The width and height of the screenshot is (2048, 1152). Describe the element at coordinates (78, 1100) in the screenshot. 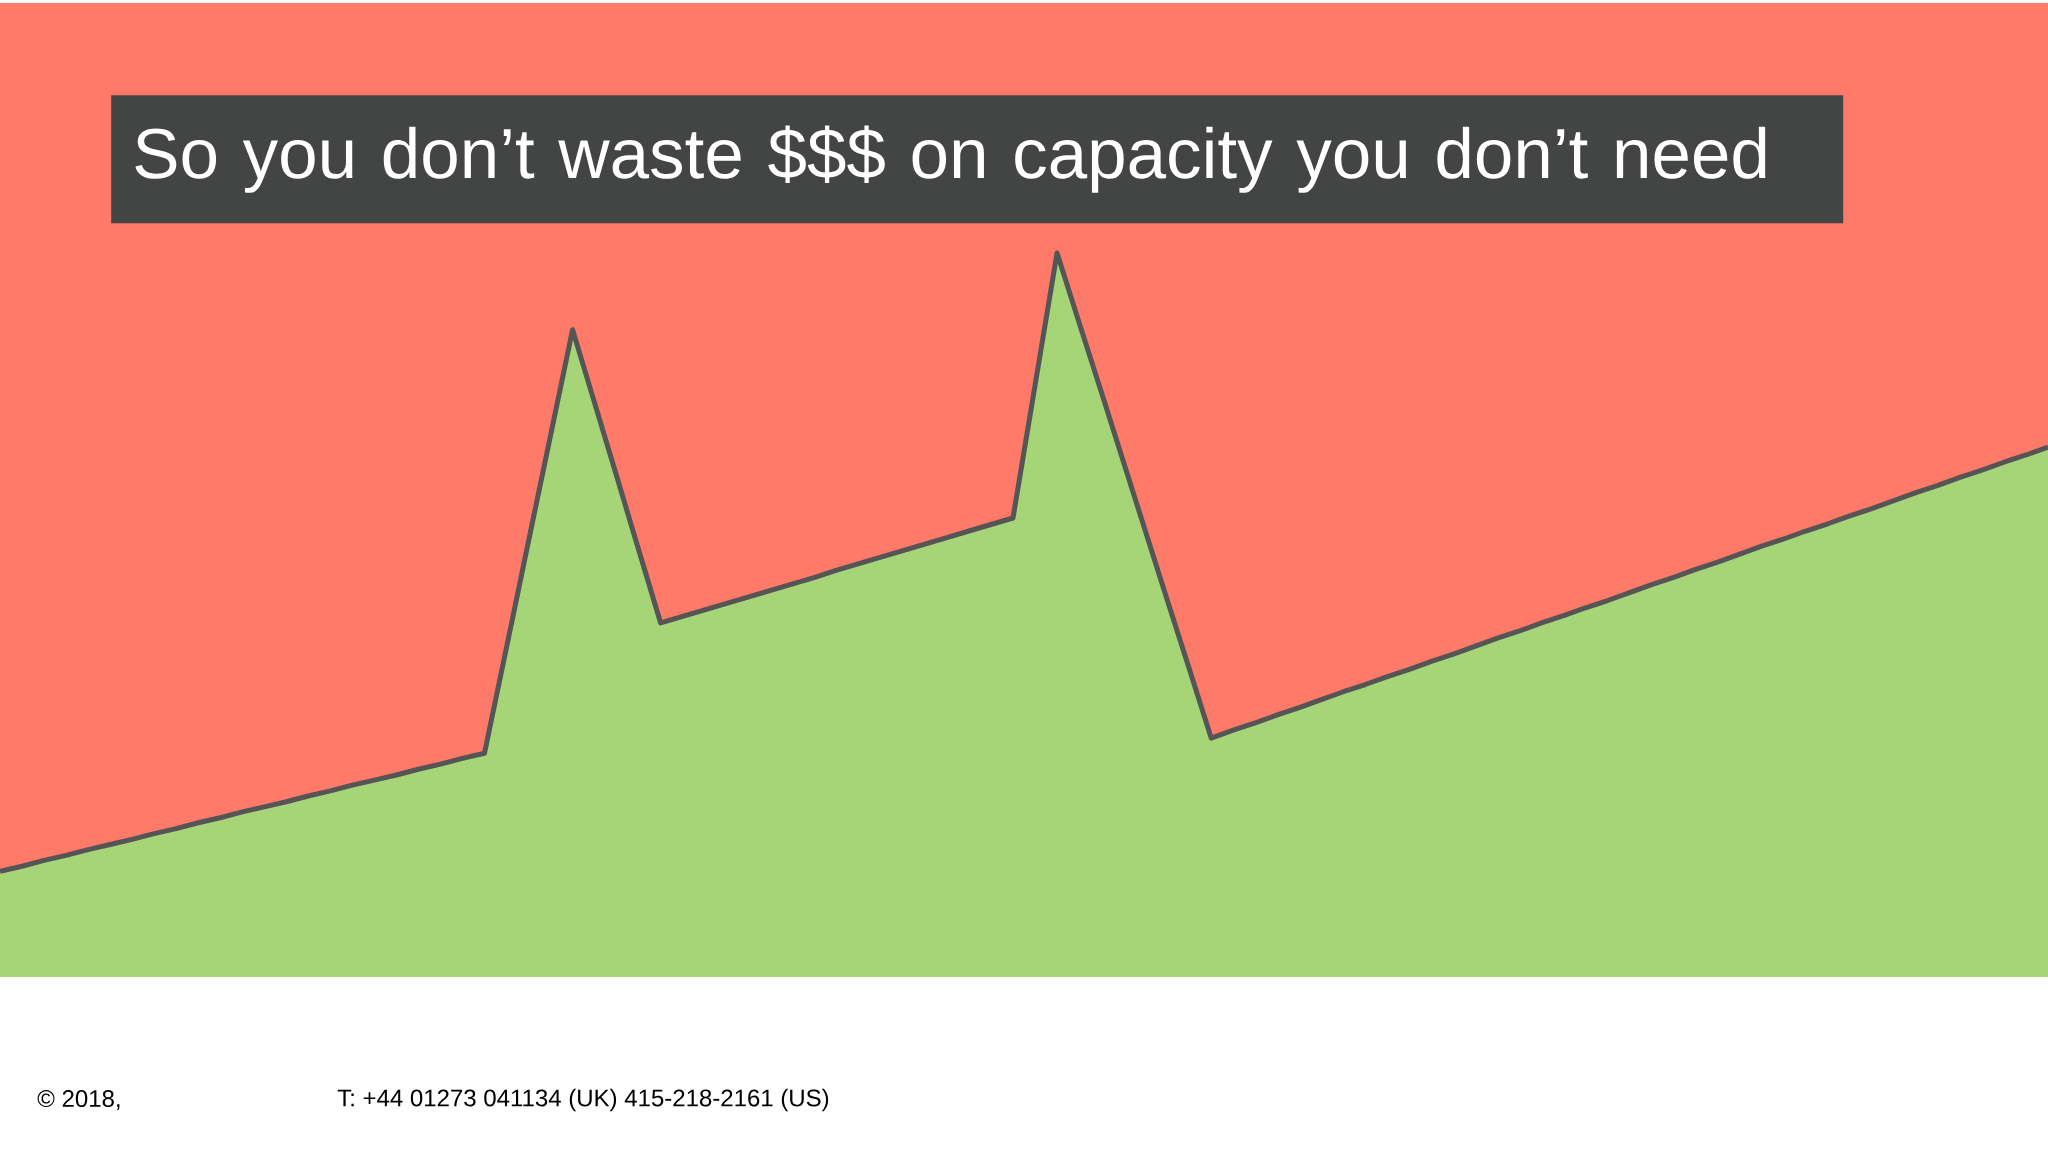

I see `text: © 2018,` at that location.